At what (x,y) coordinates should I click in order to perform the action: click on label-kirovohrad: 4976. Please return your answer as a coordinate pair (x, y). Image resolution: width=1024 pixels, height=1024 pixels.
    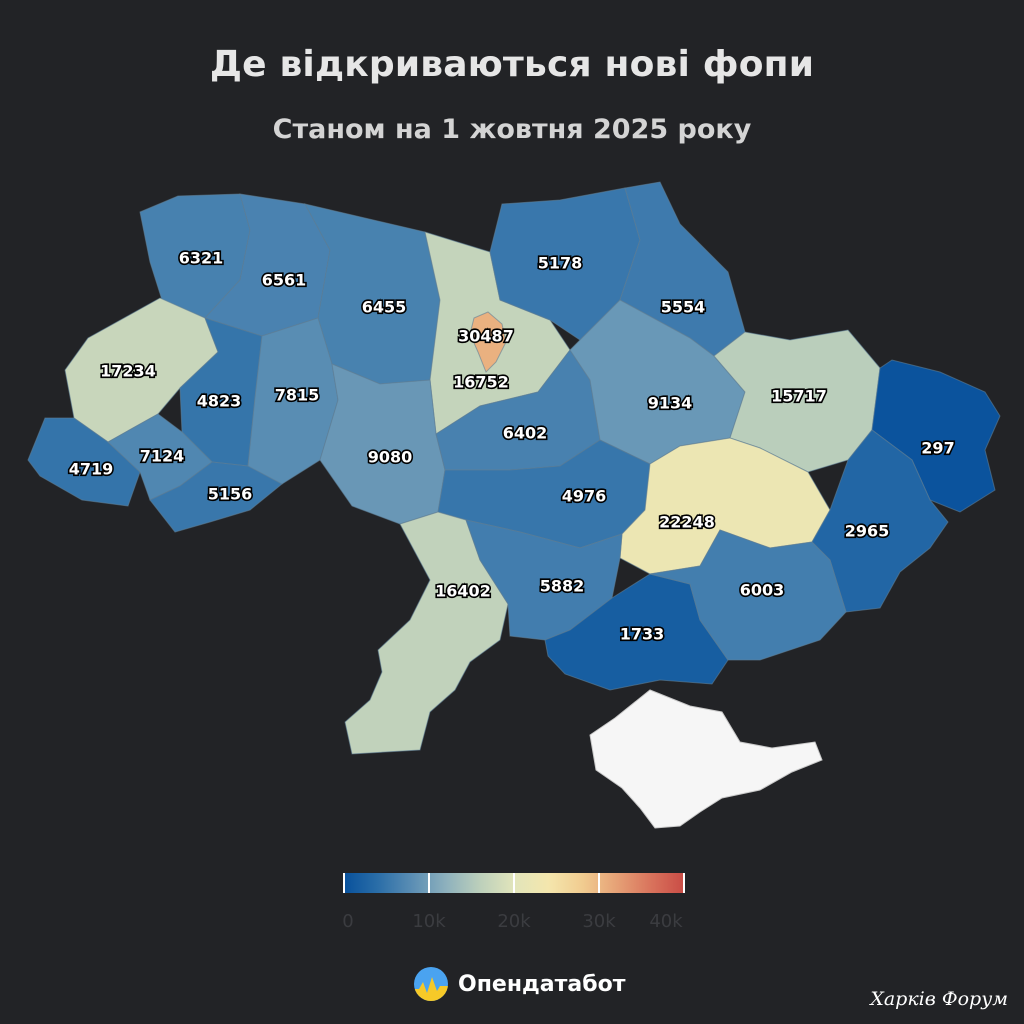
    Looking at the image, I should click on (584, 496).